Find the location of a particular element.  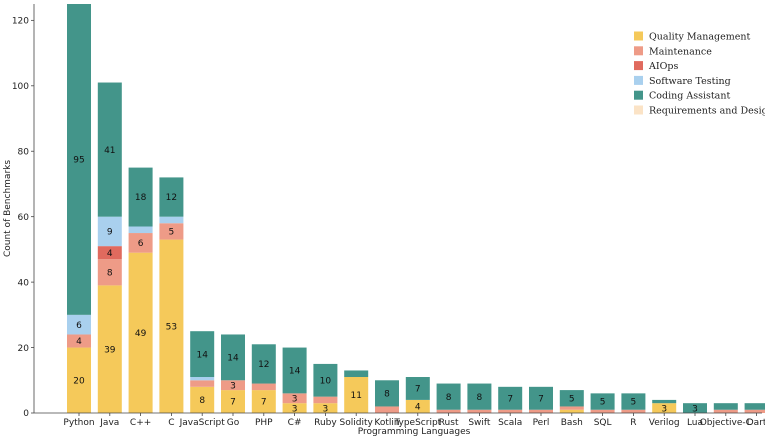

x-tick-label: Bash is located at coordinates (572, 423).